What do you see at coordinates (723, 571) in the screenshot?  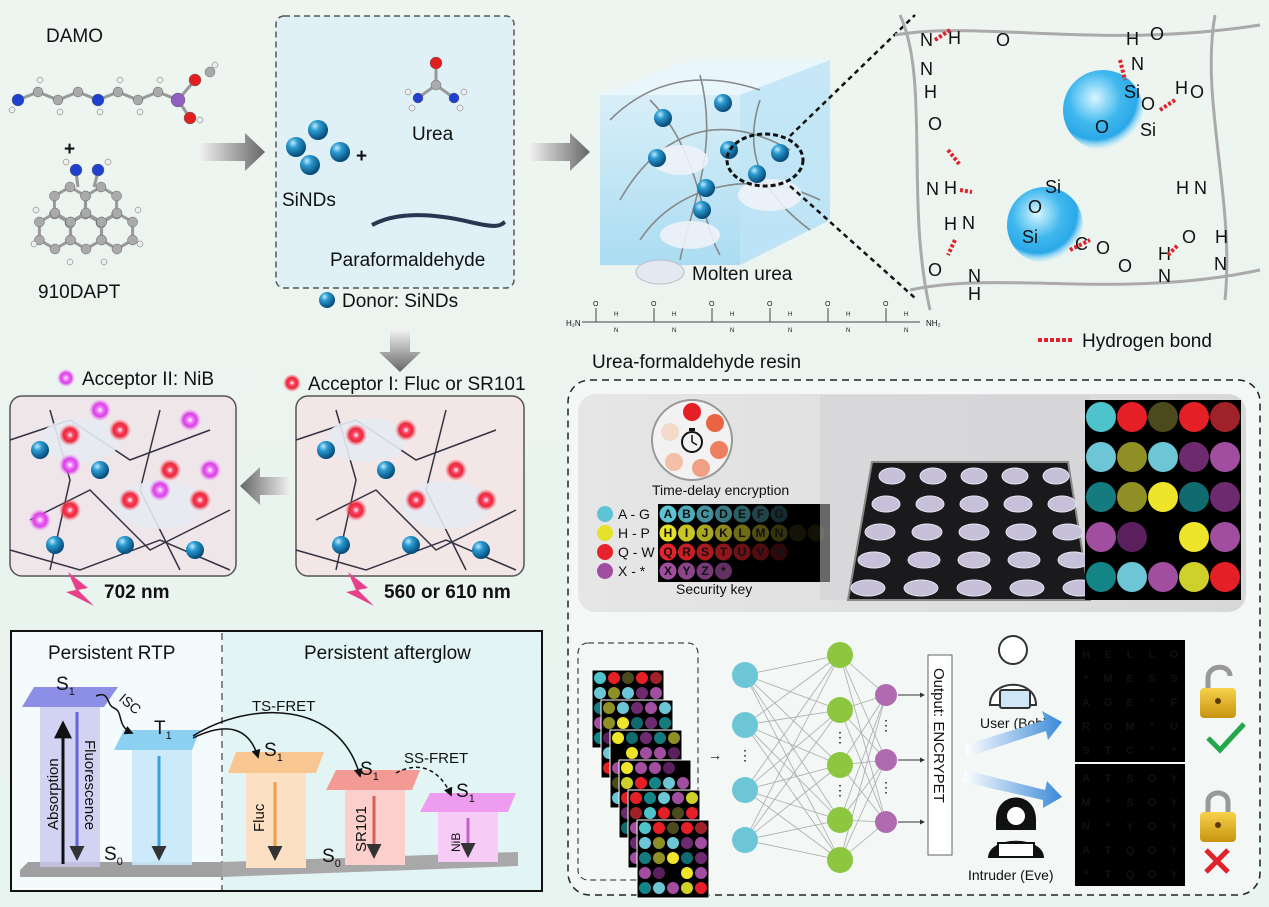 I see `key-letter: *` at bounding box center [723, 571].